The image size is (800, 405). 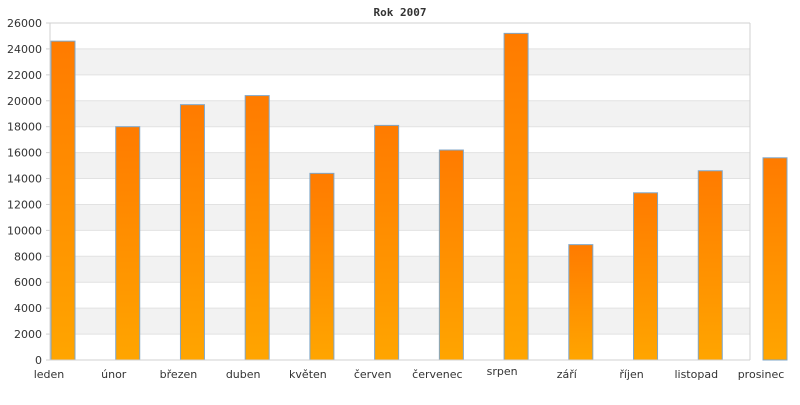 What do you see at coordinates (631, 374) in the screenshot?
I see `x-tick-label: říjen` at bounding box center [631, 374].